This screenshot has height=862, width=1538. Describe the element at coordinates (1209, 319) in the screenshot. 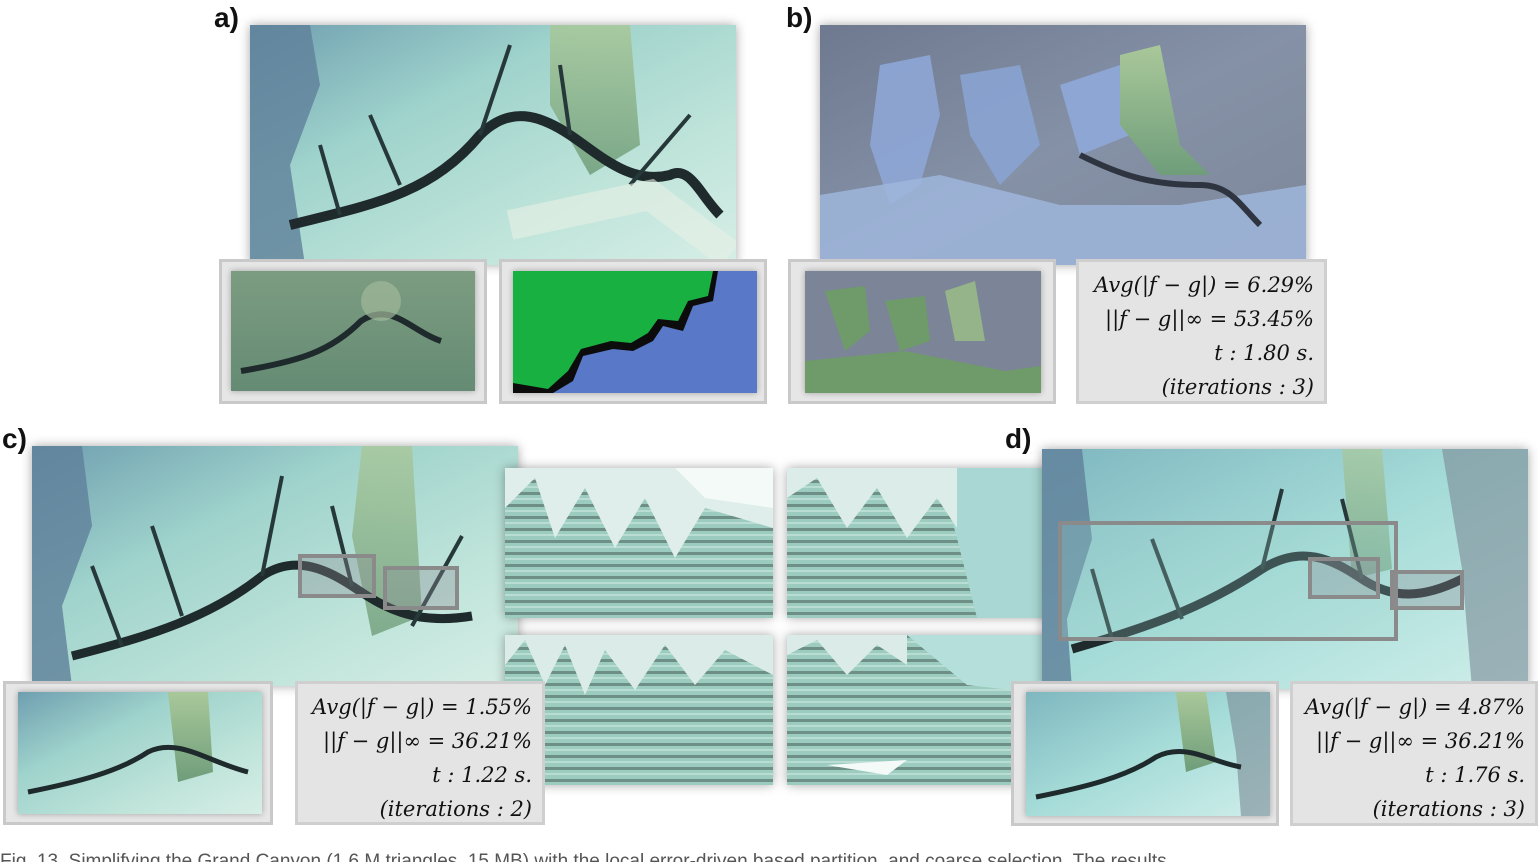

I see `stat-max-error: ||f − g||∞ = 53.45%` at that location.